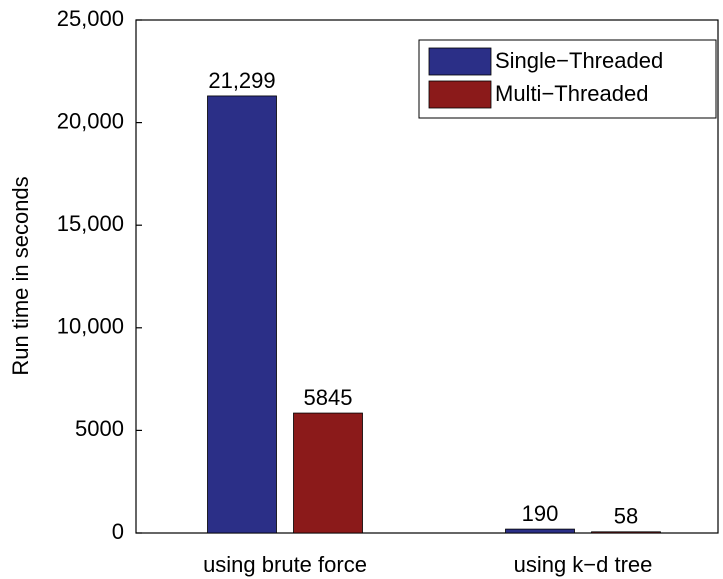 The image size is (723, 579). What do you see at coordinates (583, 564) in the screenshot?
I see `x-tick-label: using k−d tree` at bounding box center [583, 564].